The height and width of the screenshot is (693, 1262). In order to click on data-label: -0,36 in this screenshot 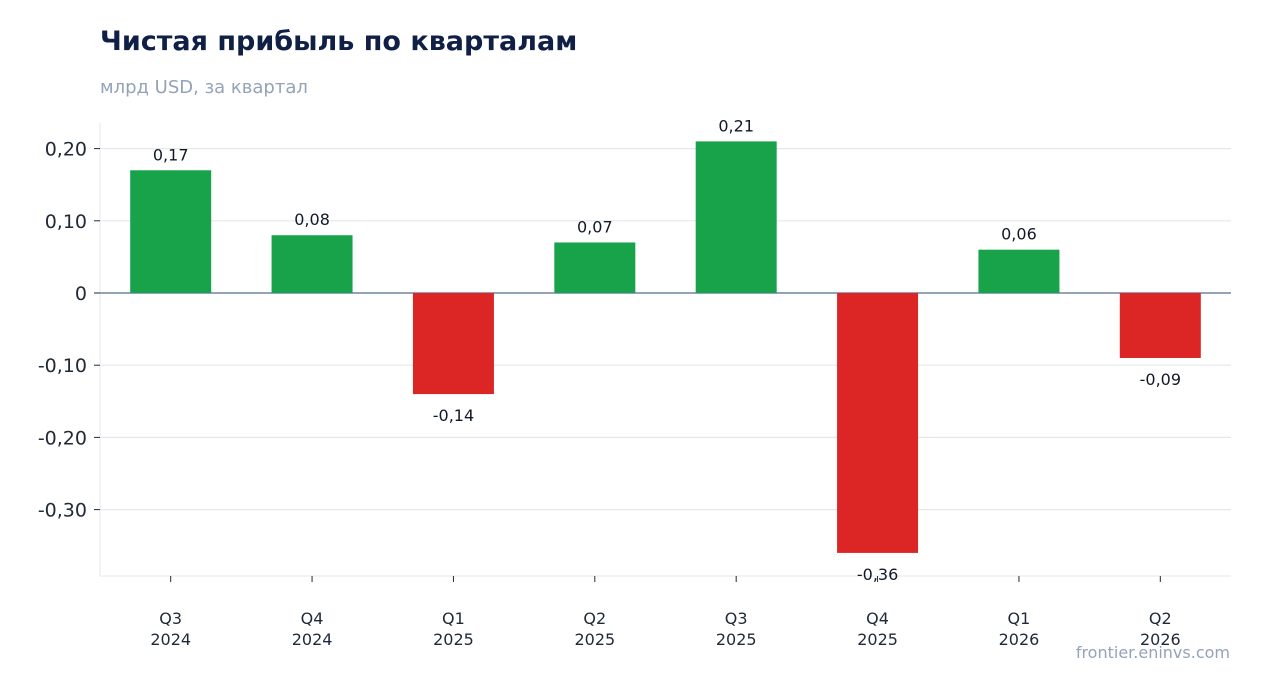, I will do `click(877, 574)`.